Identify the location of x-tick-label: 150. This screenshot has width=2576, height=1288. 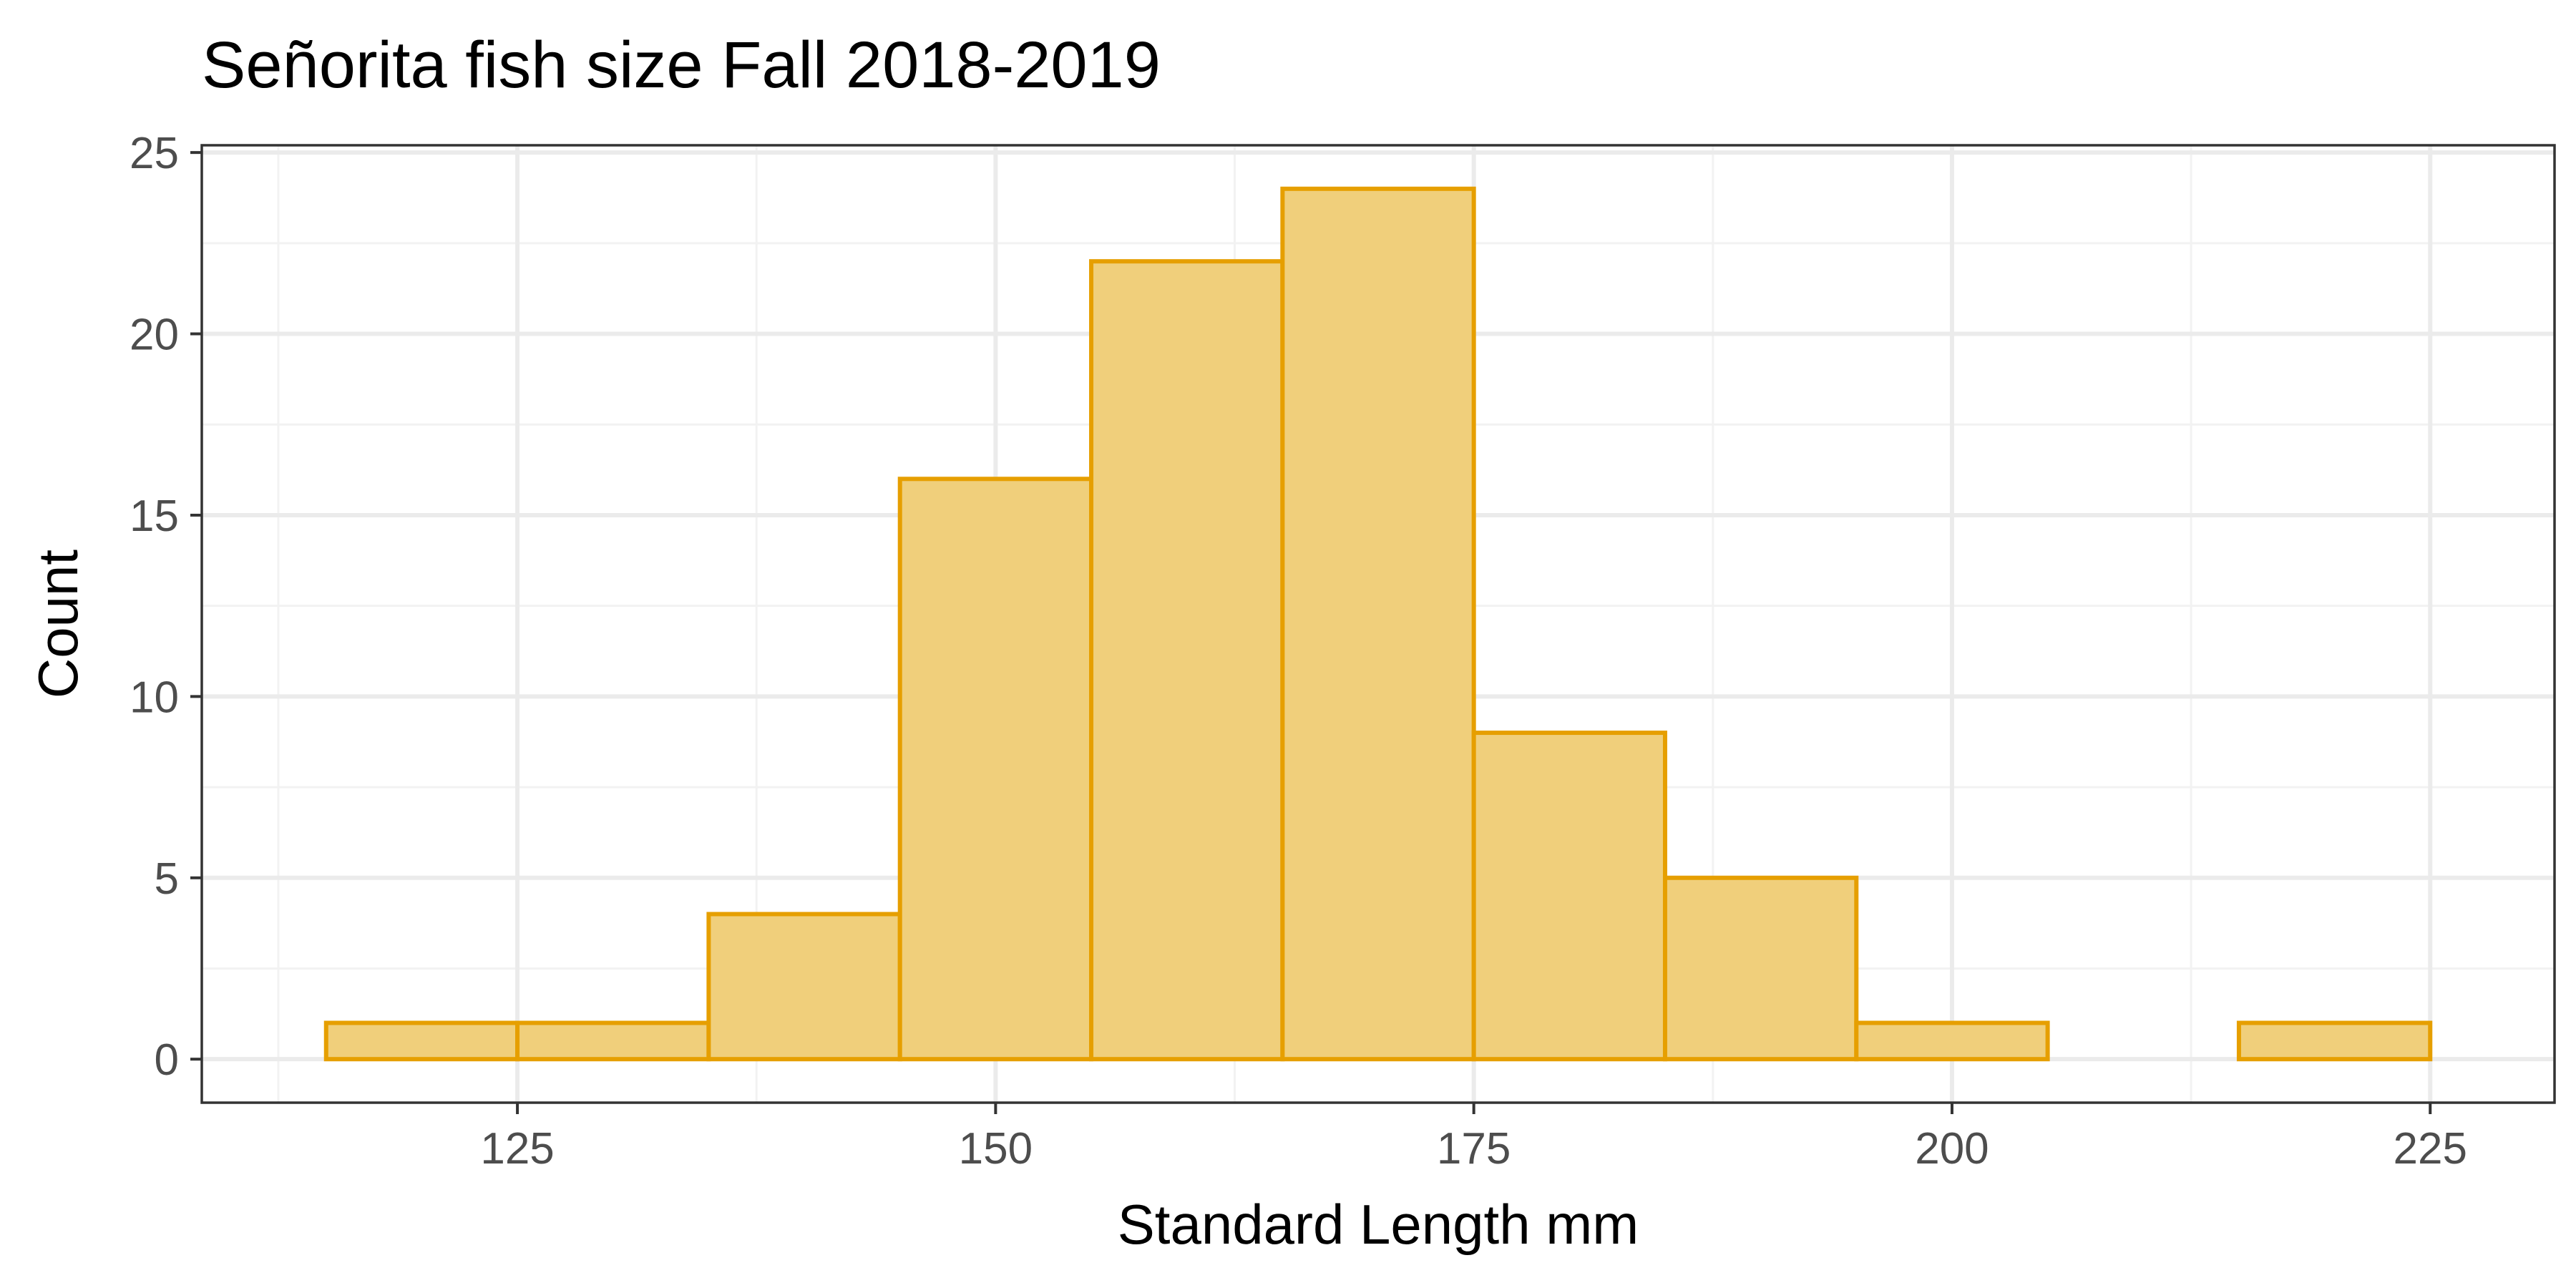
(996, 1149).